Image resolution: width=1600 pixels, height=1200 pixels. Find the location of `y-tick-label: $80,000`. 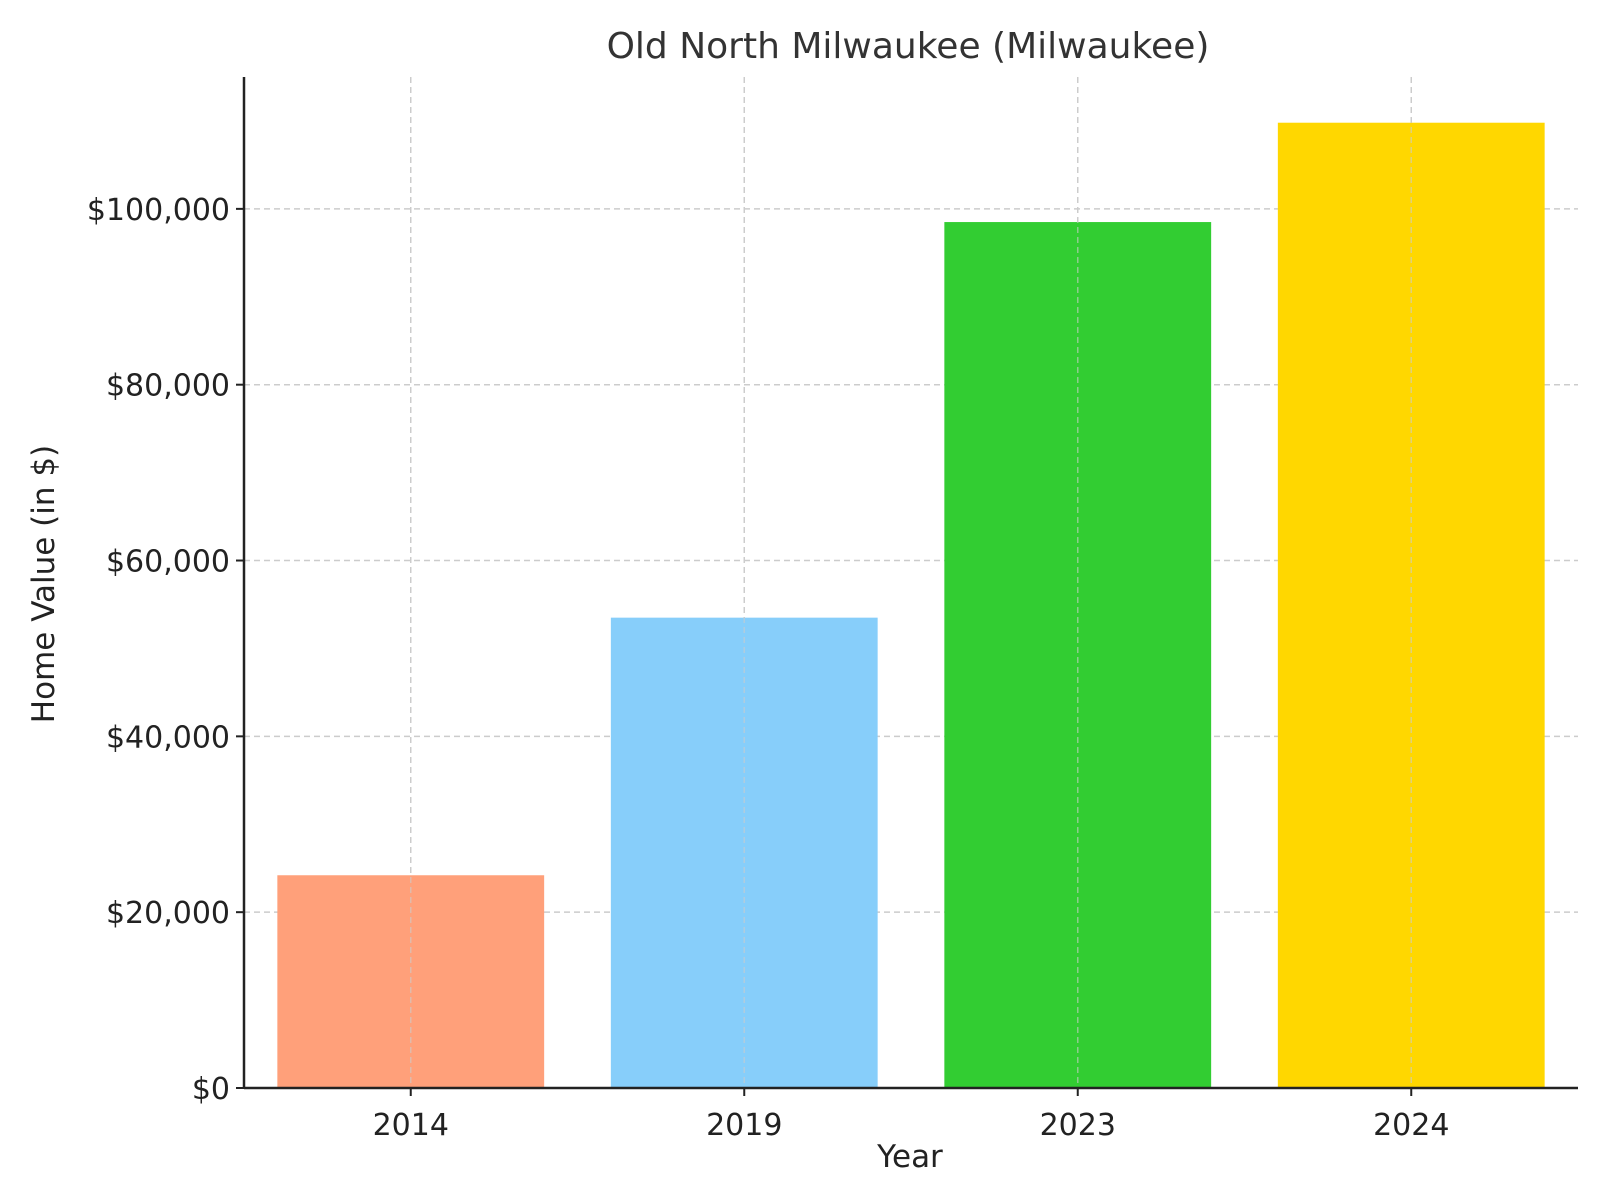

y-tick-label: $80,000 is located at coordinates (168, 386).